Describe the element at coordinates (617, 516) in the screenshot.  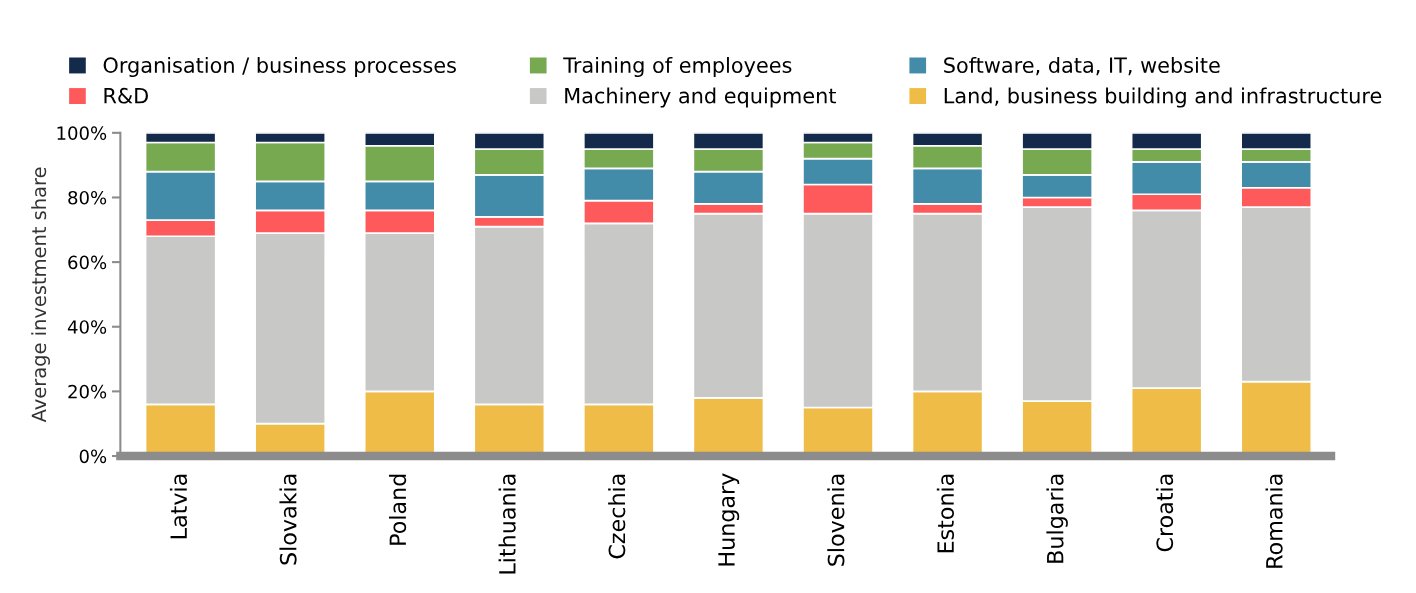
I see `x-tick-label: Czechia` at that location.